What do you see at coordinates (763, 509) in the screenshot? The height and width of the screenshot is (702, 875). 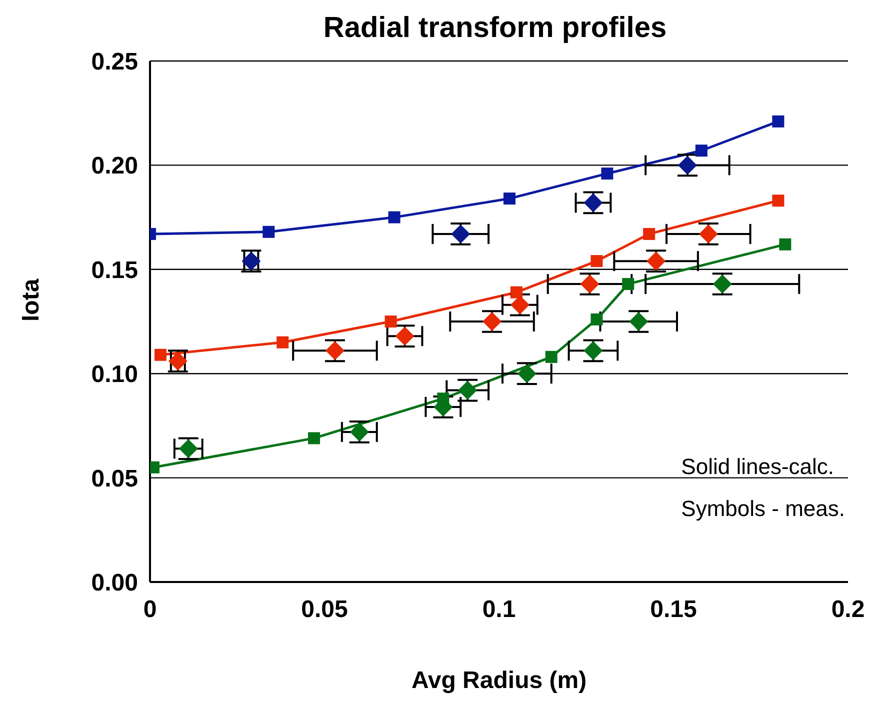 I see `annotation: Symbols - meas.` at bounding box center [763, 509].